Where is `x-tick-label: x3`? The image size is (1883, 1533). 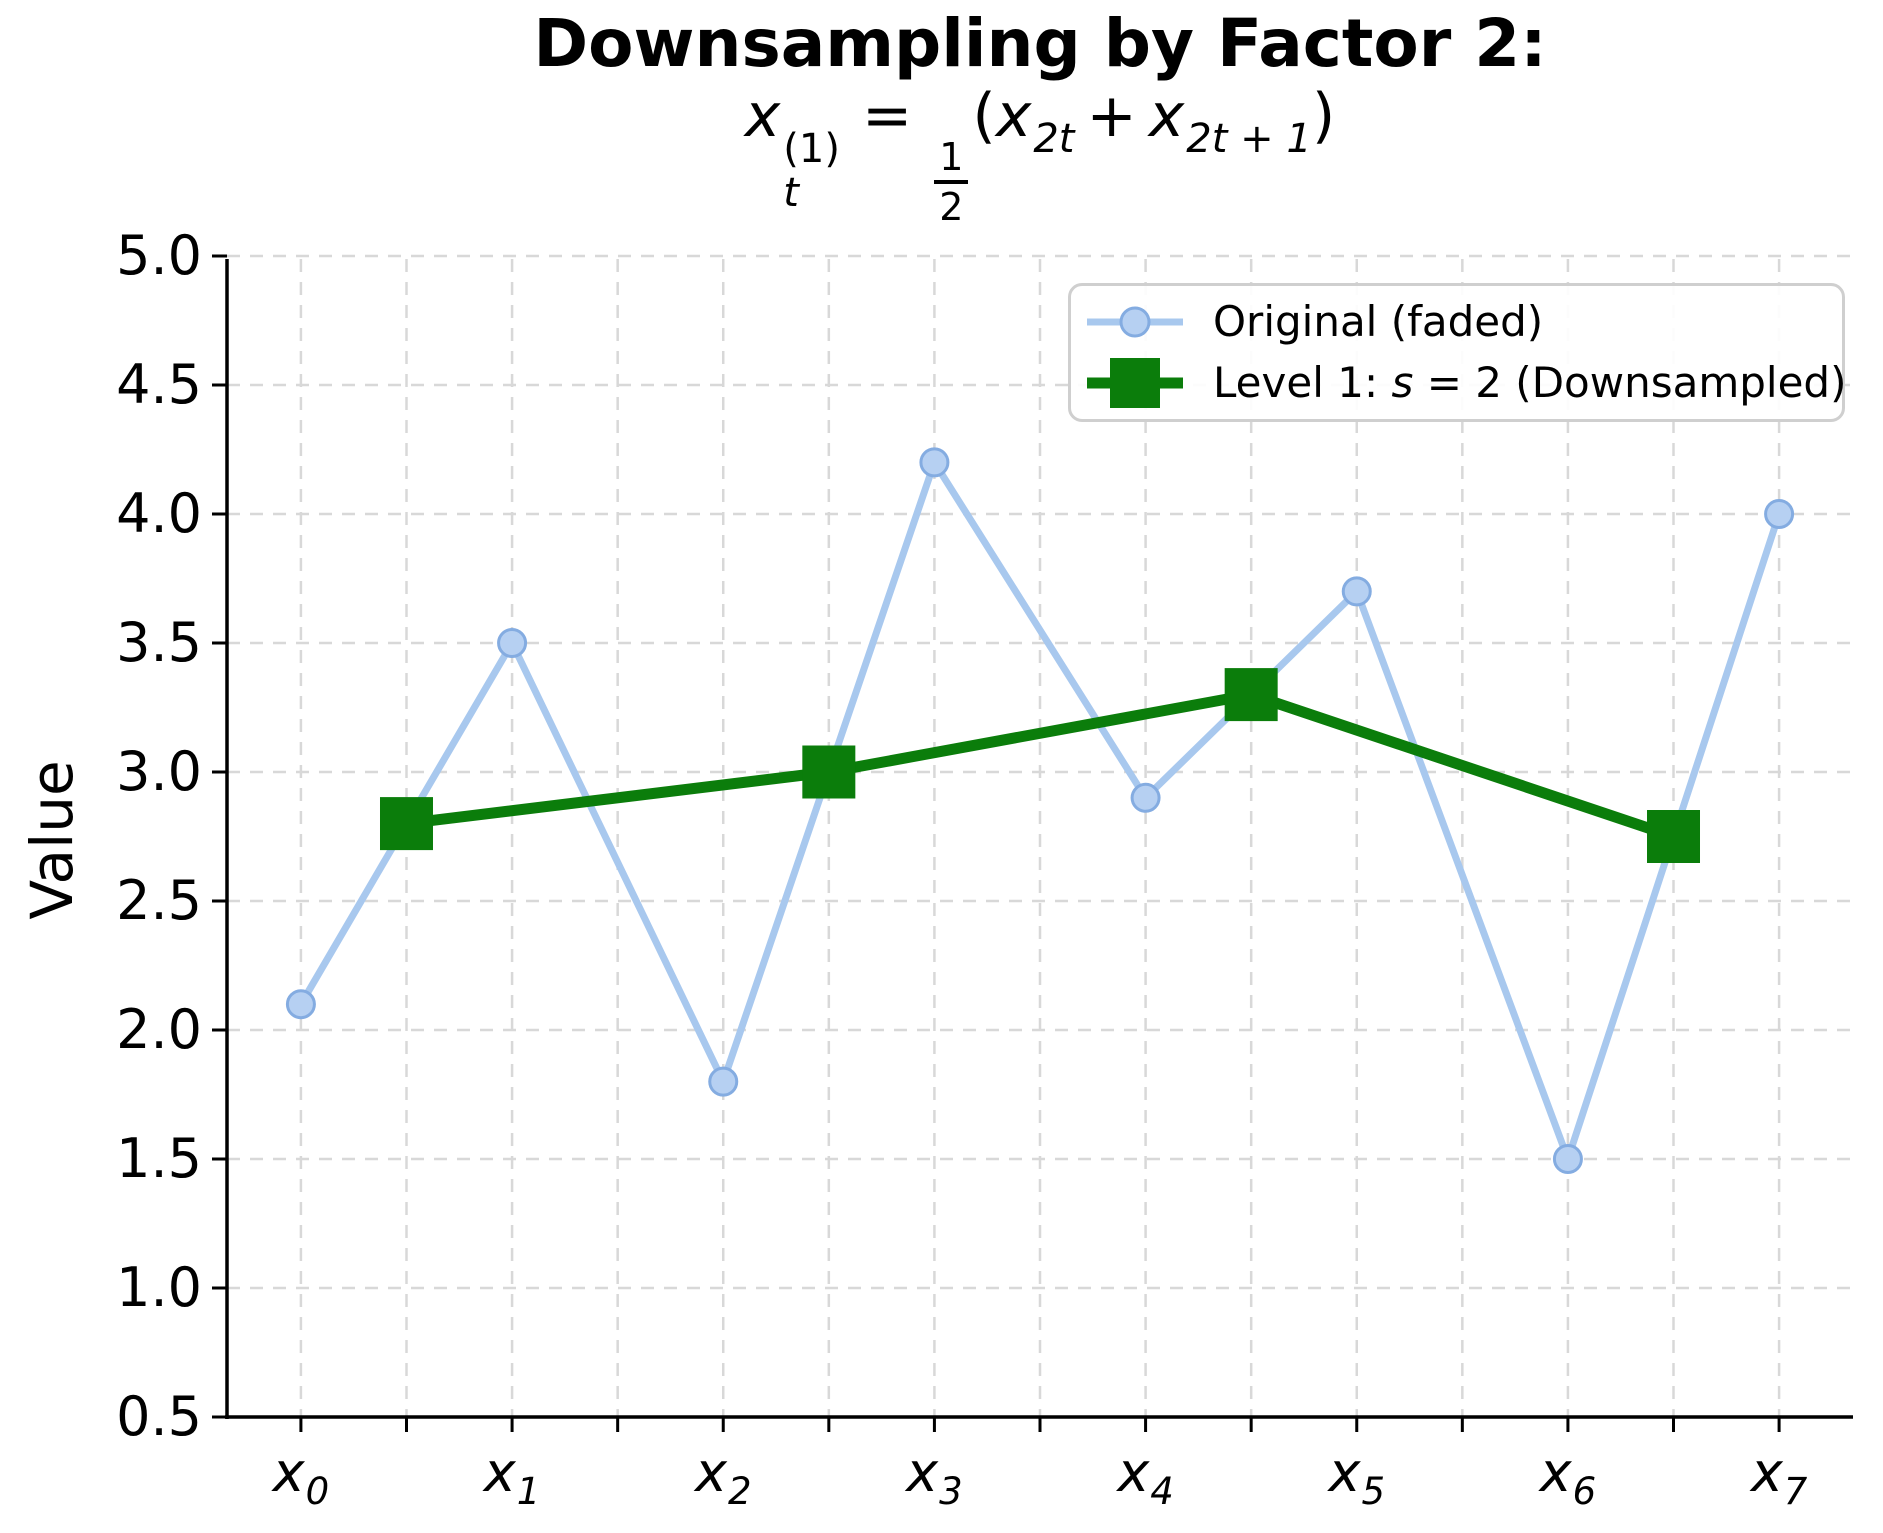
x-tick-label: x3 is located at coordinates (934, 1478).